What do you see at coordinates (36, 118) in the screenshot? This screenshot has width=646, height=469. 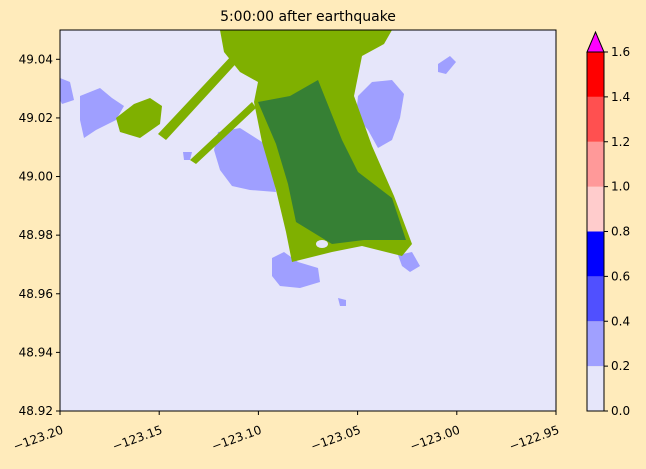 I see `y-tick-label: 49.02` at bounding box center [36, 118].